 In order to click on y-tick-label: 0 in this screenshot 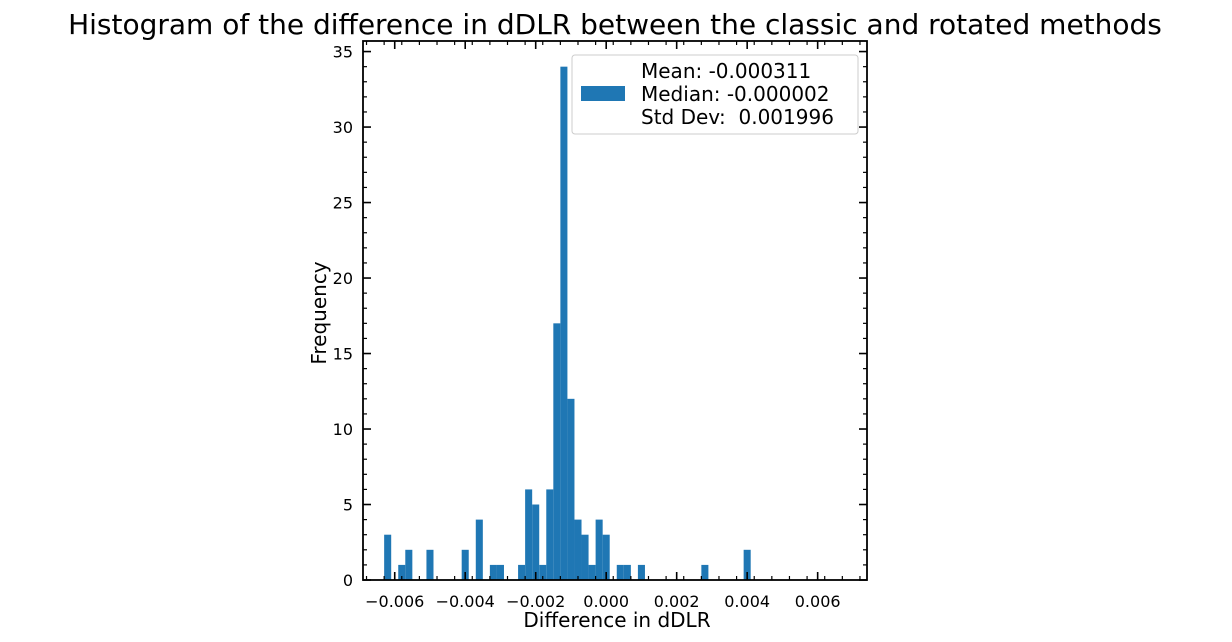, I will do `click(348, 580)`.